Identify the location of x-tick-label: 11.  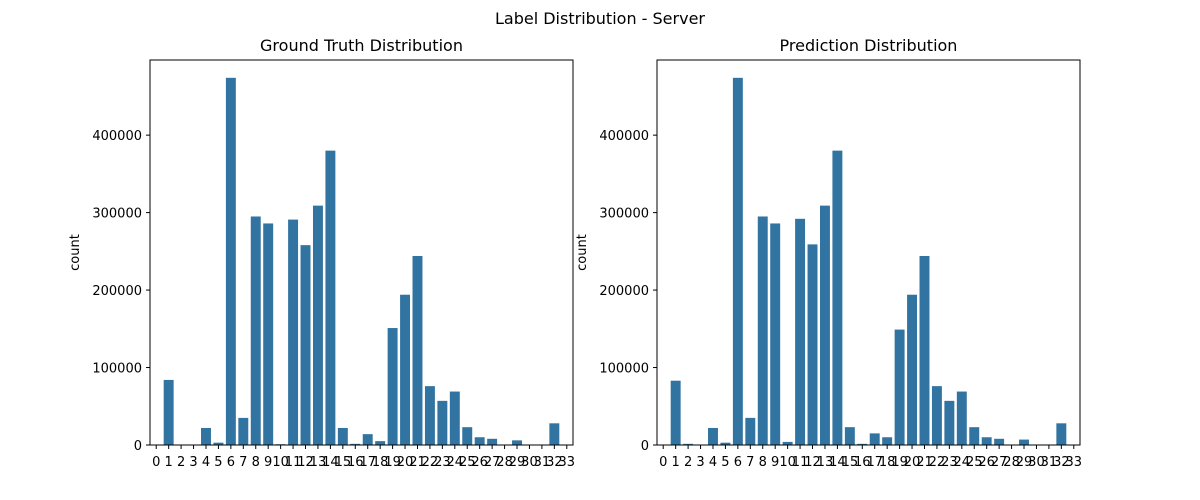
(293, 462).